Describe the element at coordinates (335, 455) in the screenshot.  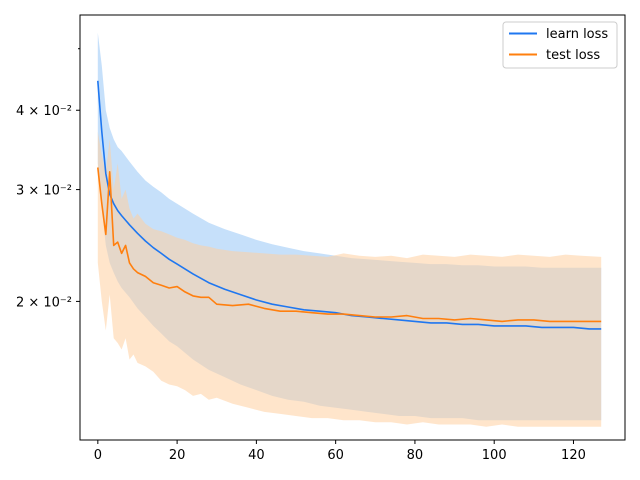
I see `x-tick-label: 60` at that location.